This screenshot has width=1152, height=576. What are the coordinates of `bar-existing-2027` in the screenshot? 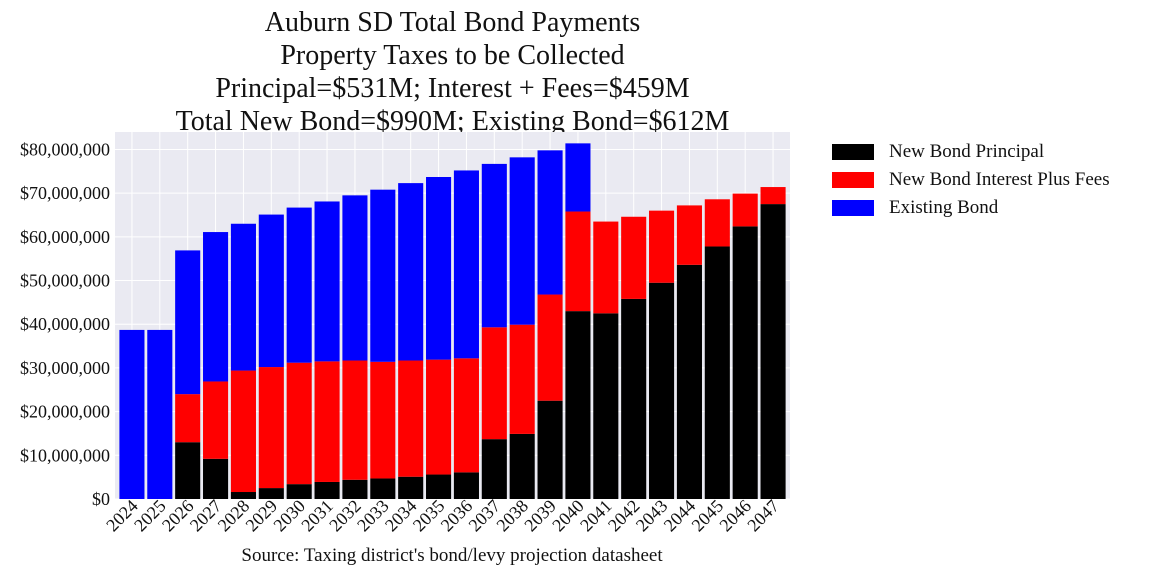 It's located at (216, 307).